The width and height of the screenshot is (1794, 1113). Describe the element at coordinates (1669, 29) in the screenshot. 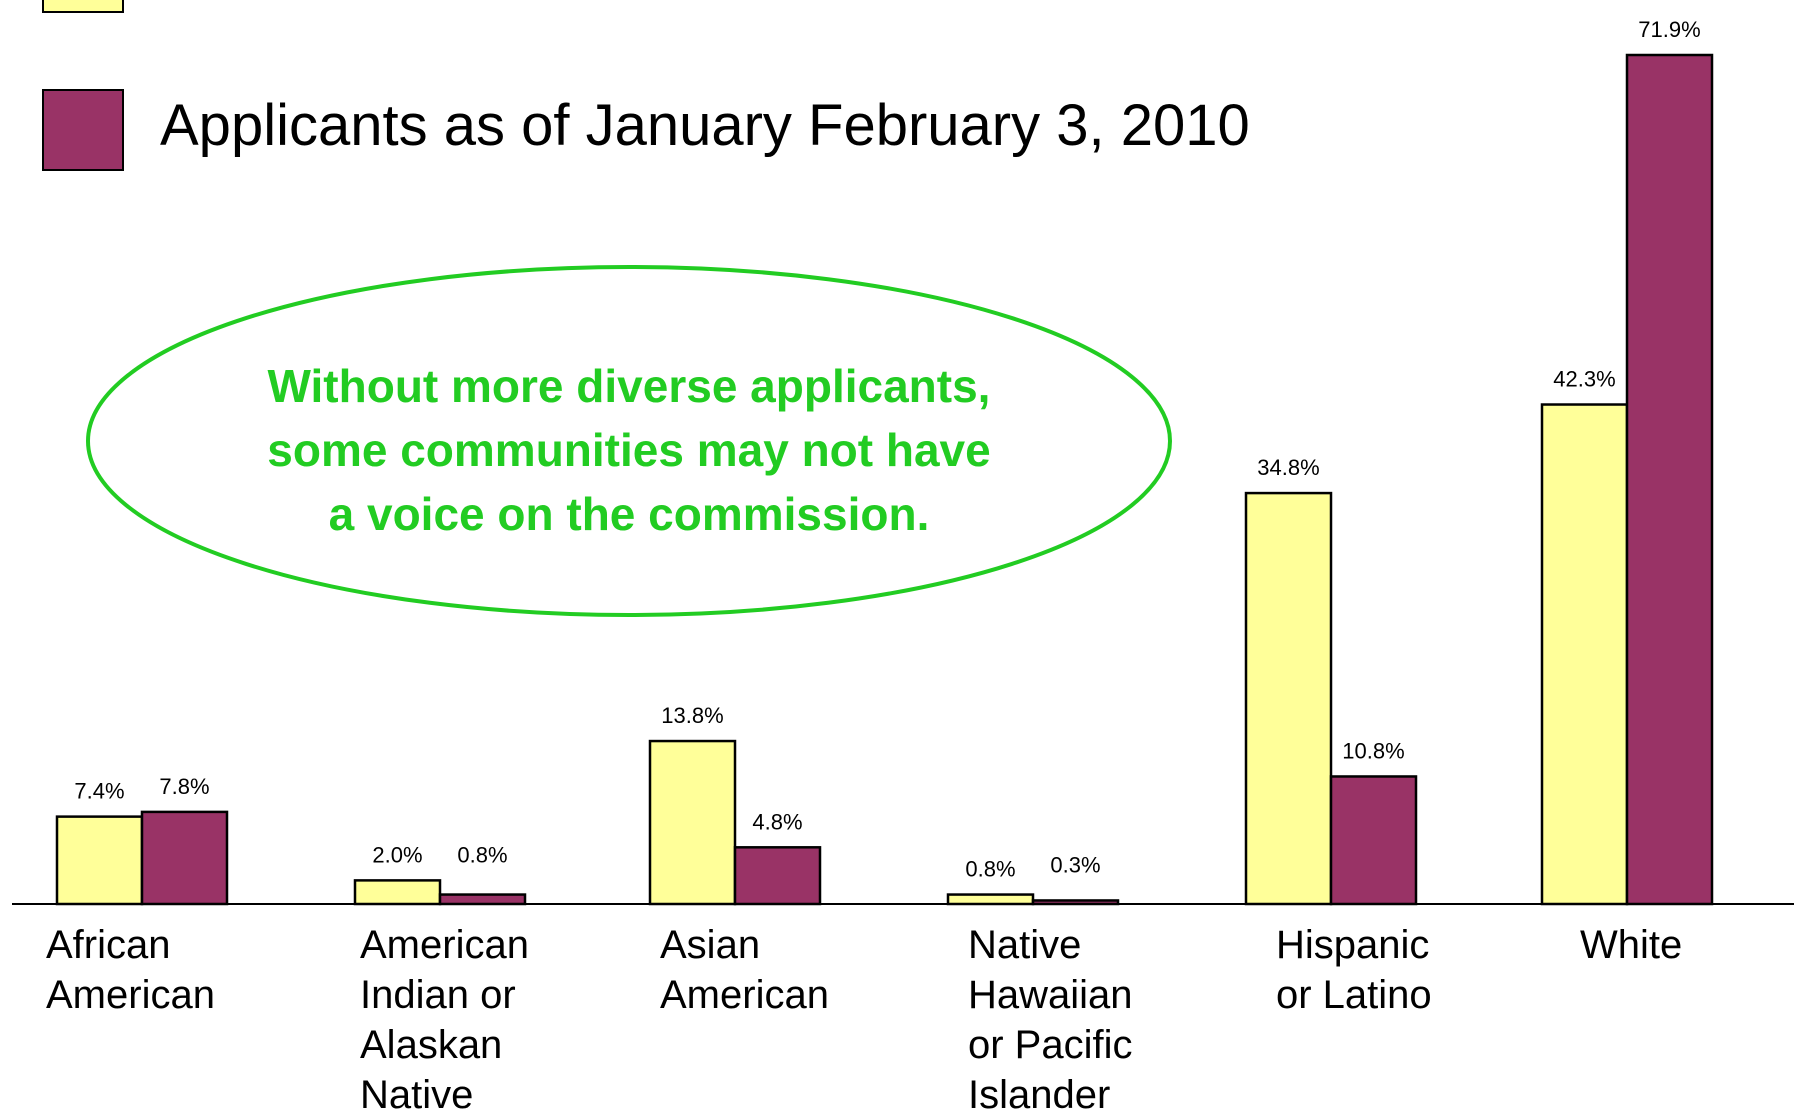

I see `data-label-series-2-cat-6: 71.9%` at that location.